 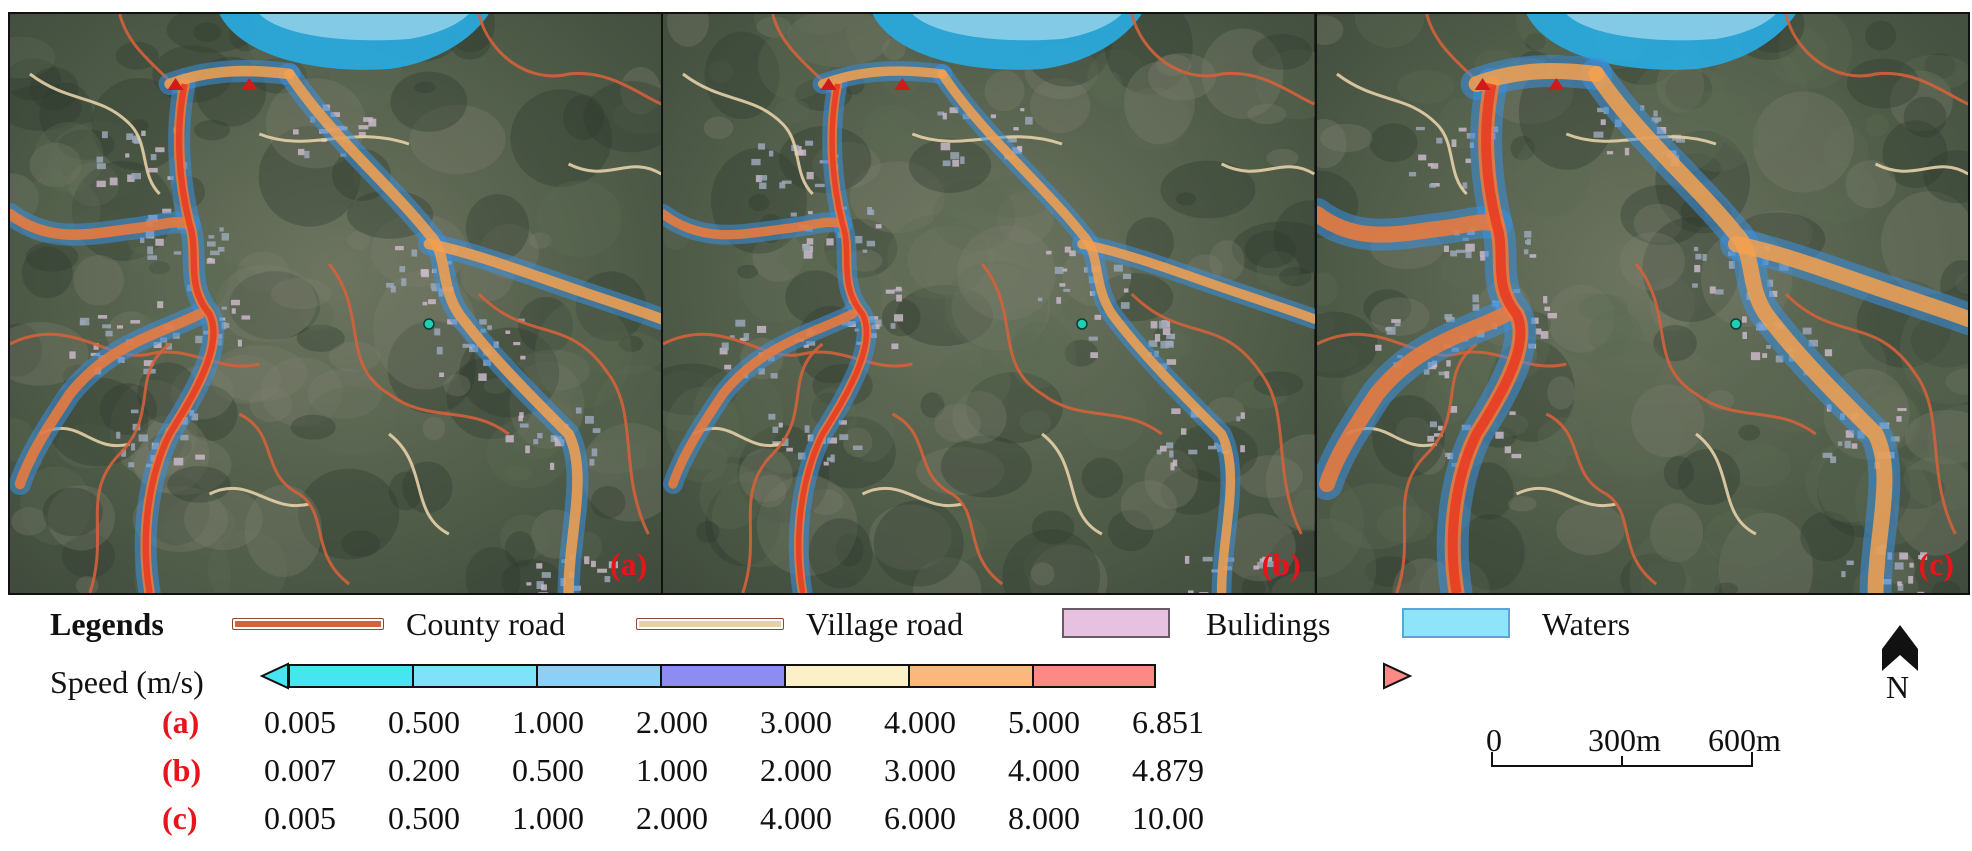 I want to click on waters-label: Waters, so click(x=1586, y=624).